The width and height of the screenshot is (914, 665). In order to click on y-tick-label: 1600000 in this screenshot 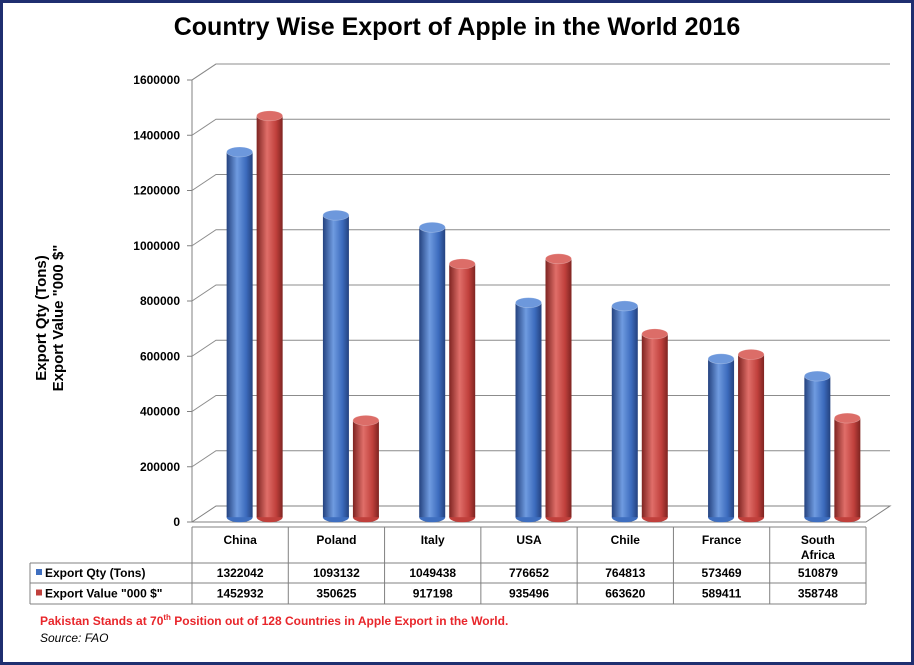, I will do `click(156, 80)`.